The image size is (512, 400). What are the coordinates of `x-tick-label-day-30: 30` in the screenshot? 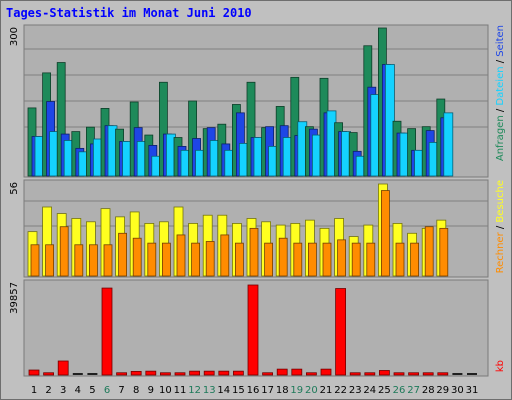 It's located at (457, 390).